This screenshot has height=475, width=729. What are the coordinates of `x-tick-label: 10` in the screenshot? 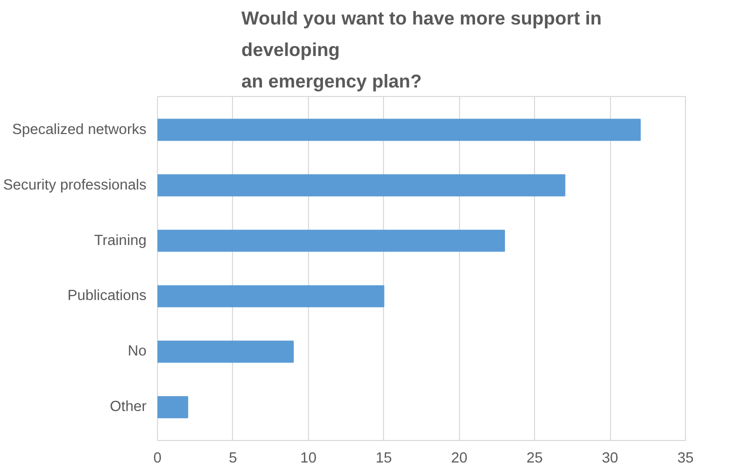 It's located at (308, 458).